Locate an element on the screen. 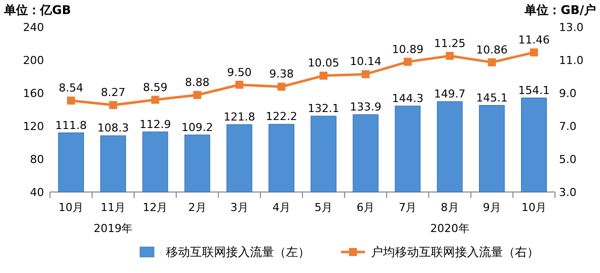 Image resolution: width=600 pixels, height=273 pixels. data-label: 11.25 is located at coordinates (450, 43).